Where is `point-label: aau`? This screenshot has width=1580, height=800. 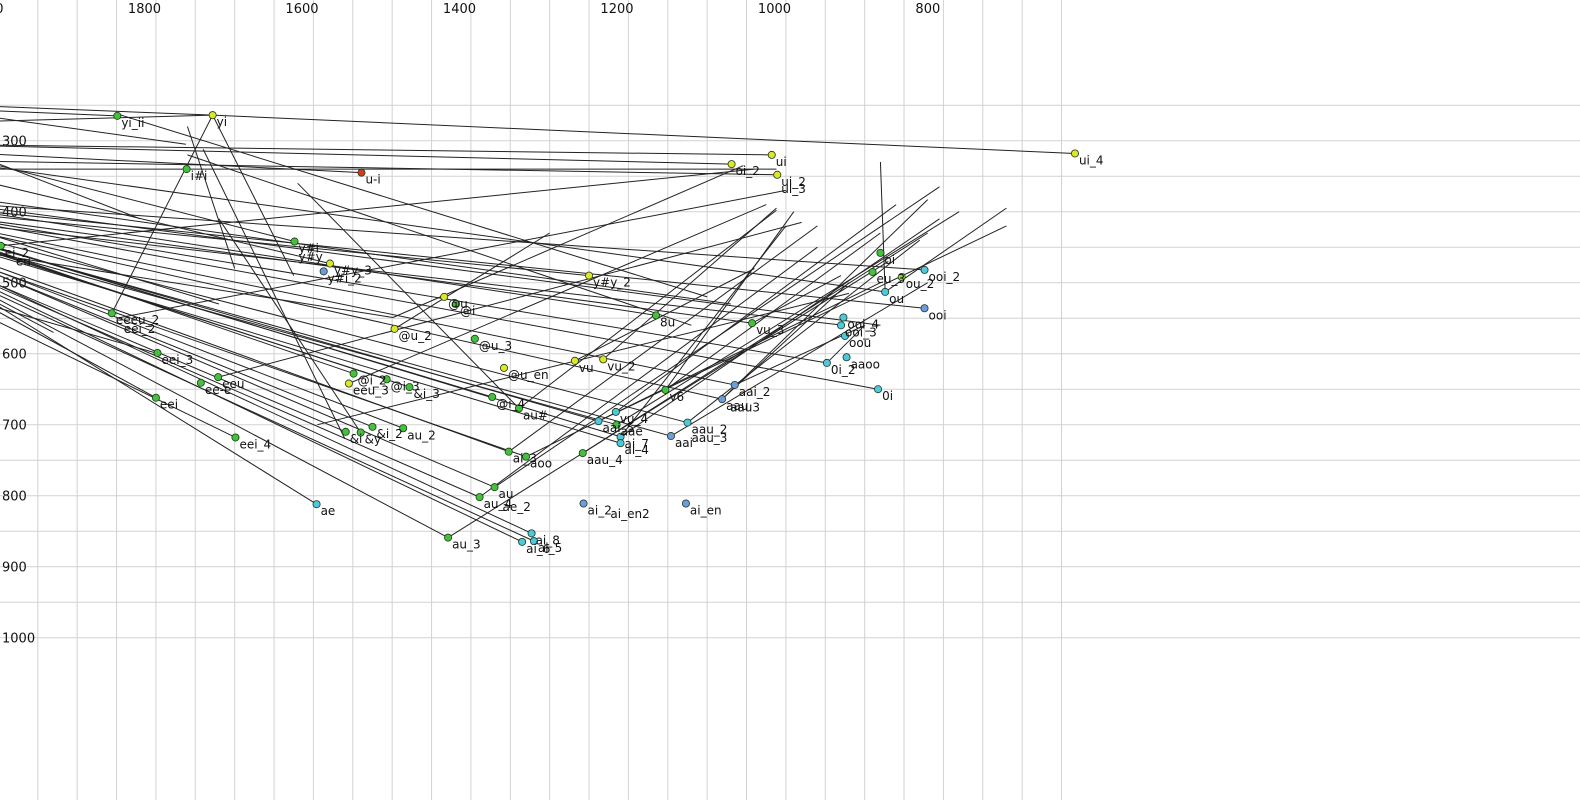 point-label: aau is located at coordinates (737, 406).